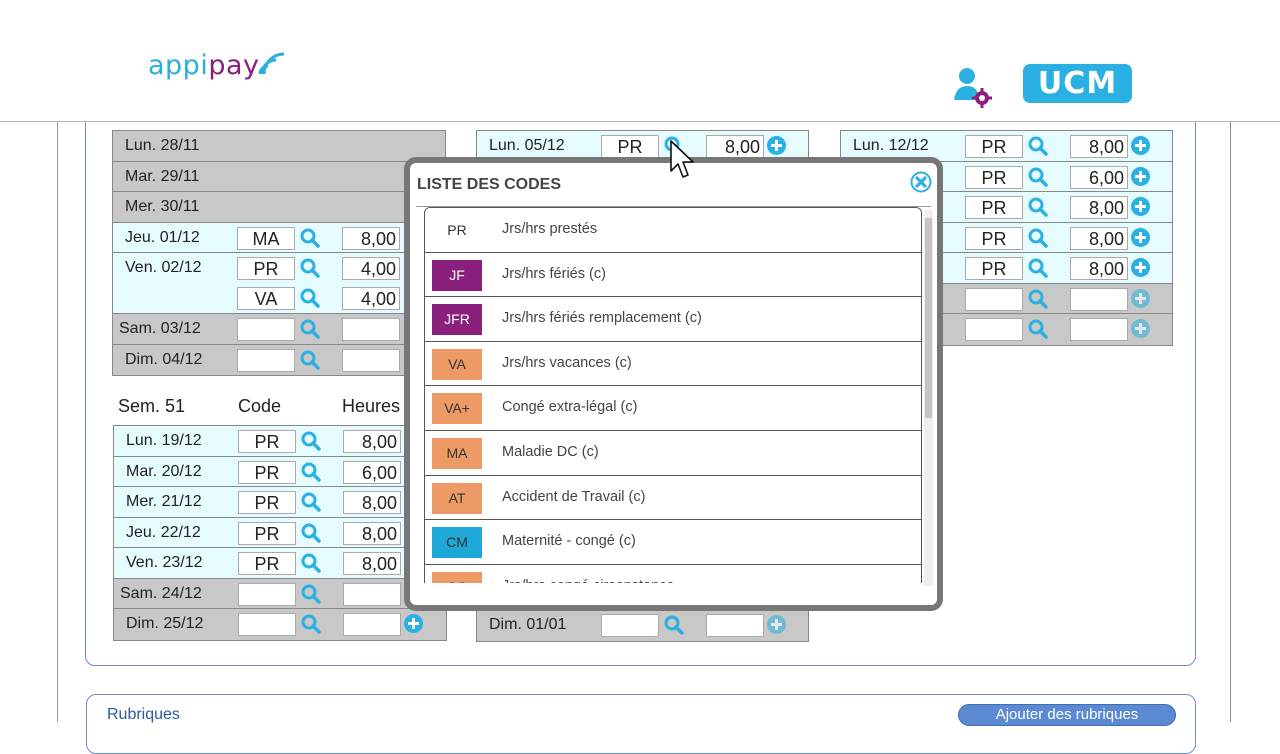 The image size is (1280, 754). What do you see at coordinates (673, 230) in the screenshot?
I see `code-list-item: PR Jrs/hrs prestés` at bounding box center [673, 230].